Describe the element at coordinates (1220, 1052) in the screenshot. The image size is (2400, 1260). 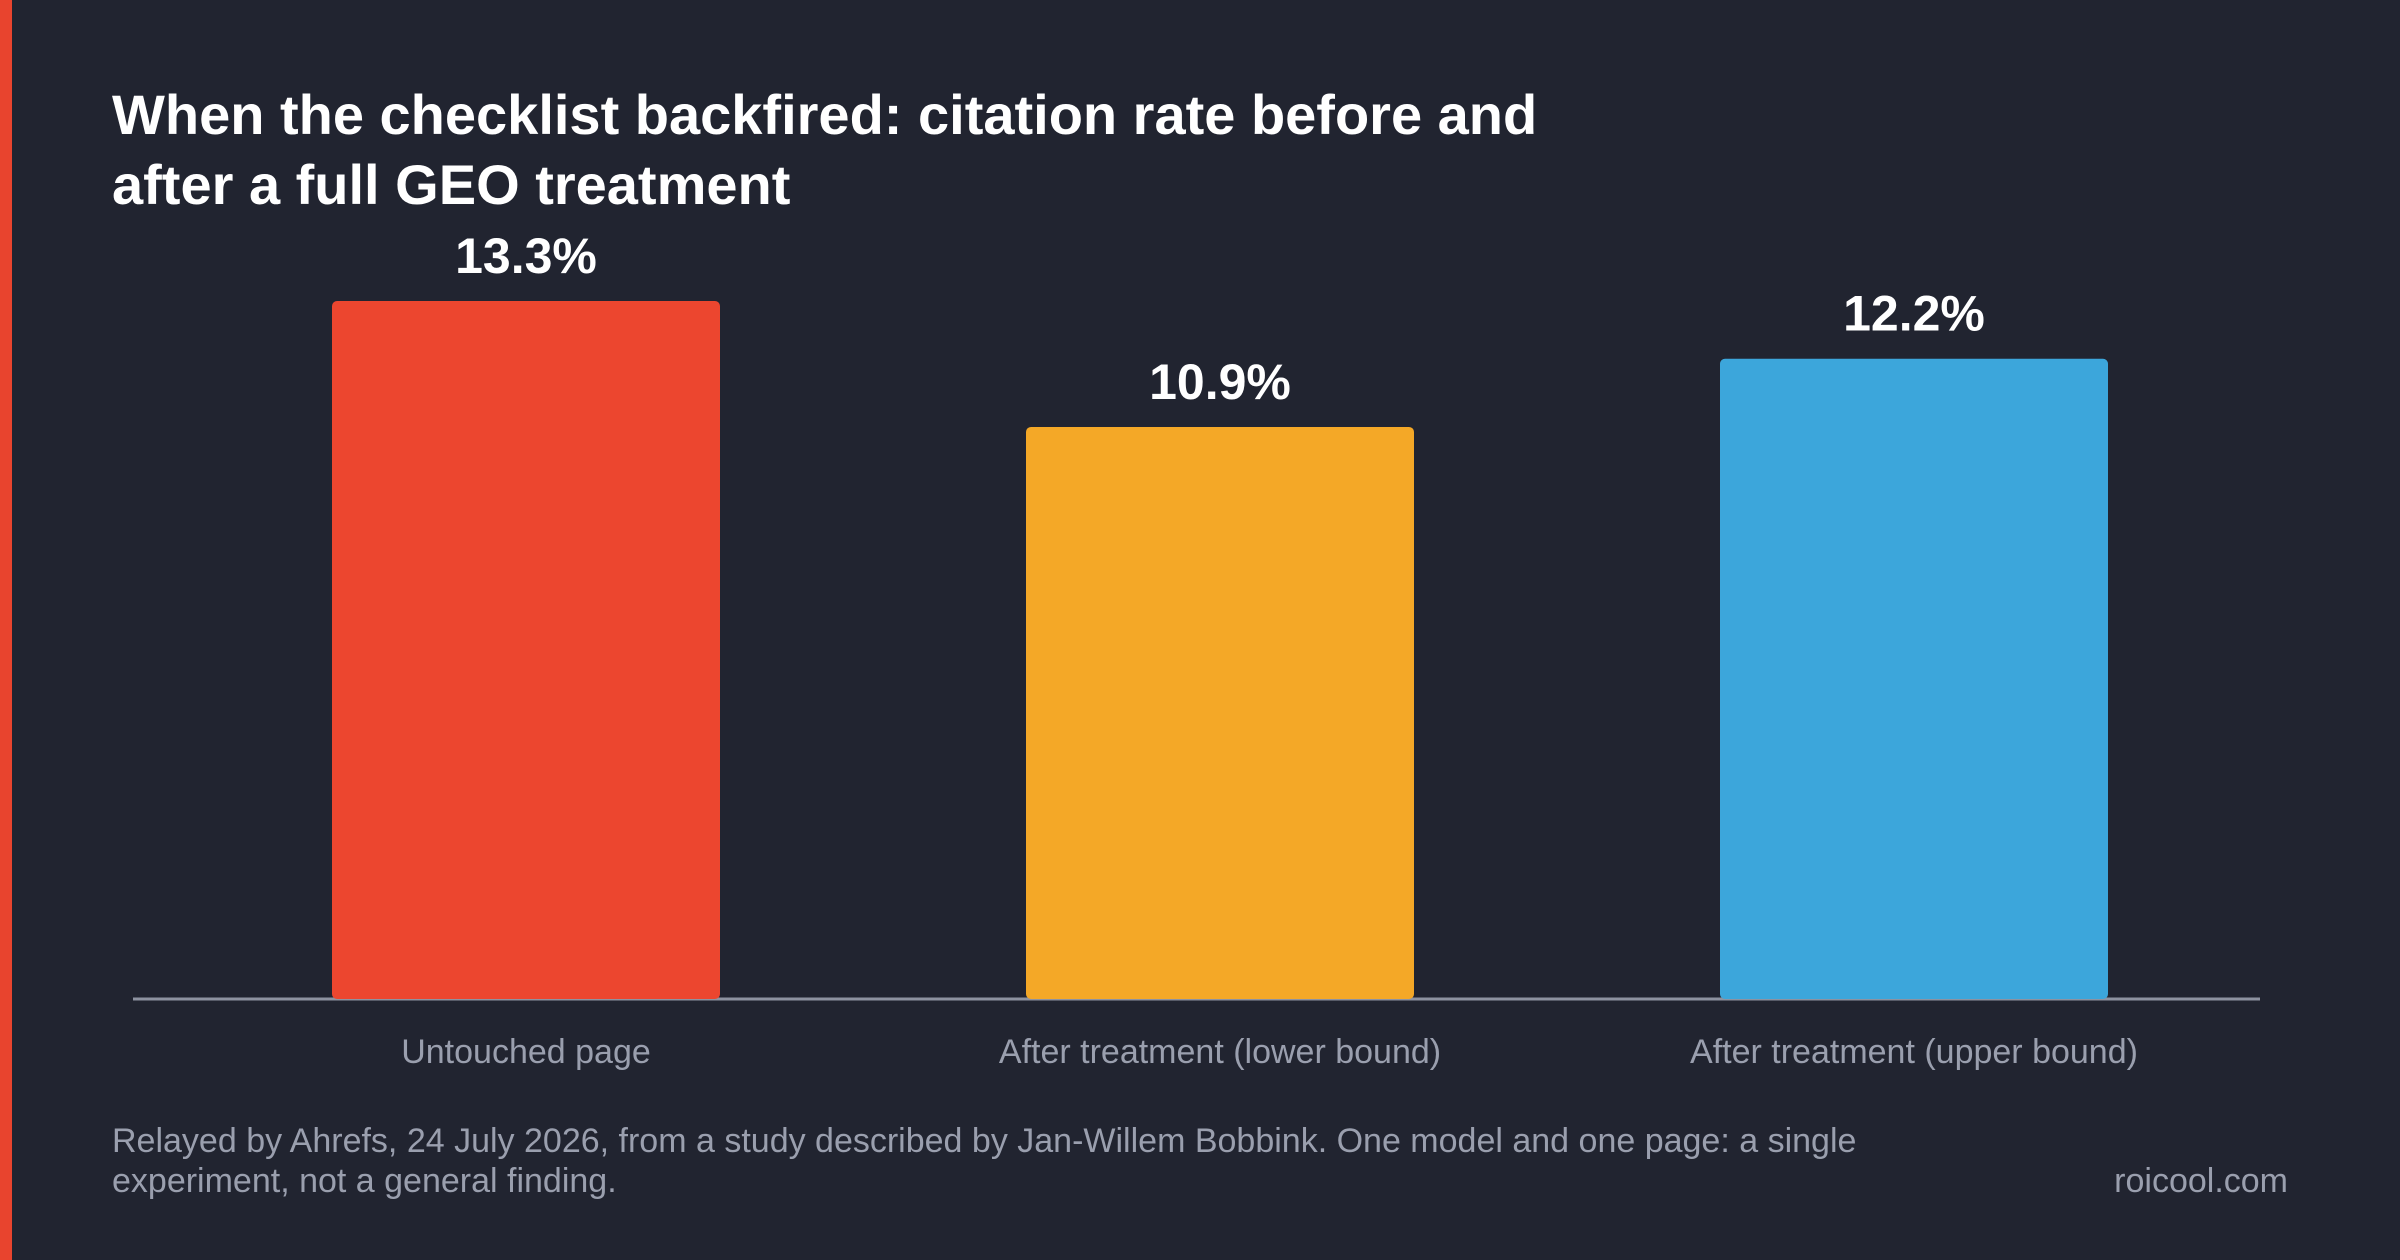
I see `category-label-2: After treatment (lower bound)` at that location.